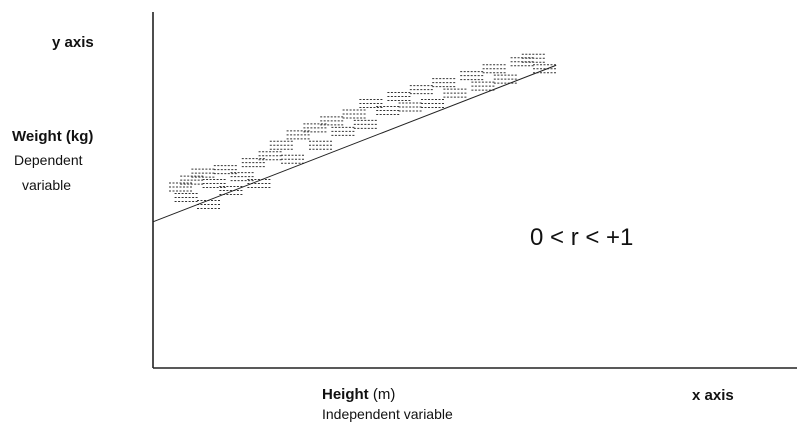 Image resolution: width=797 pixels, height=427 pixels. Describe the element at coordinates (582, 237) in the screenshot. I see `correlation-annotation: 0 < r < +1` at that location.